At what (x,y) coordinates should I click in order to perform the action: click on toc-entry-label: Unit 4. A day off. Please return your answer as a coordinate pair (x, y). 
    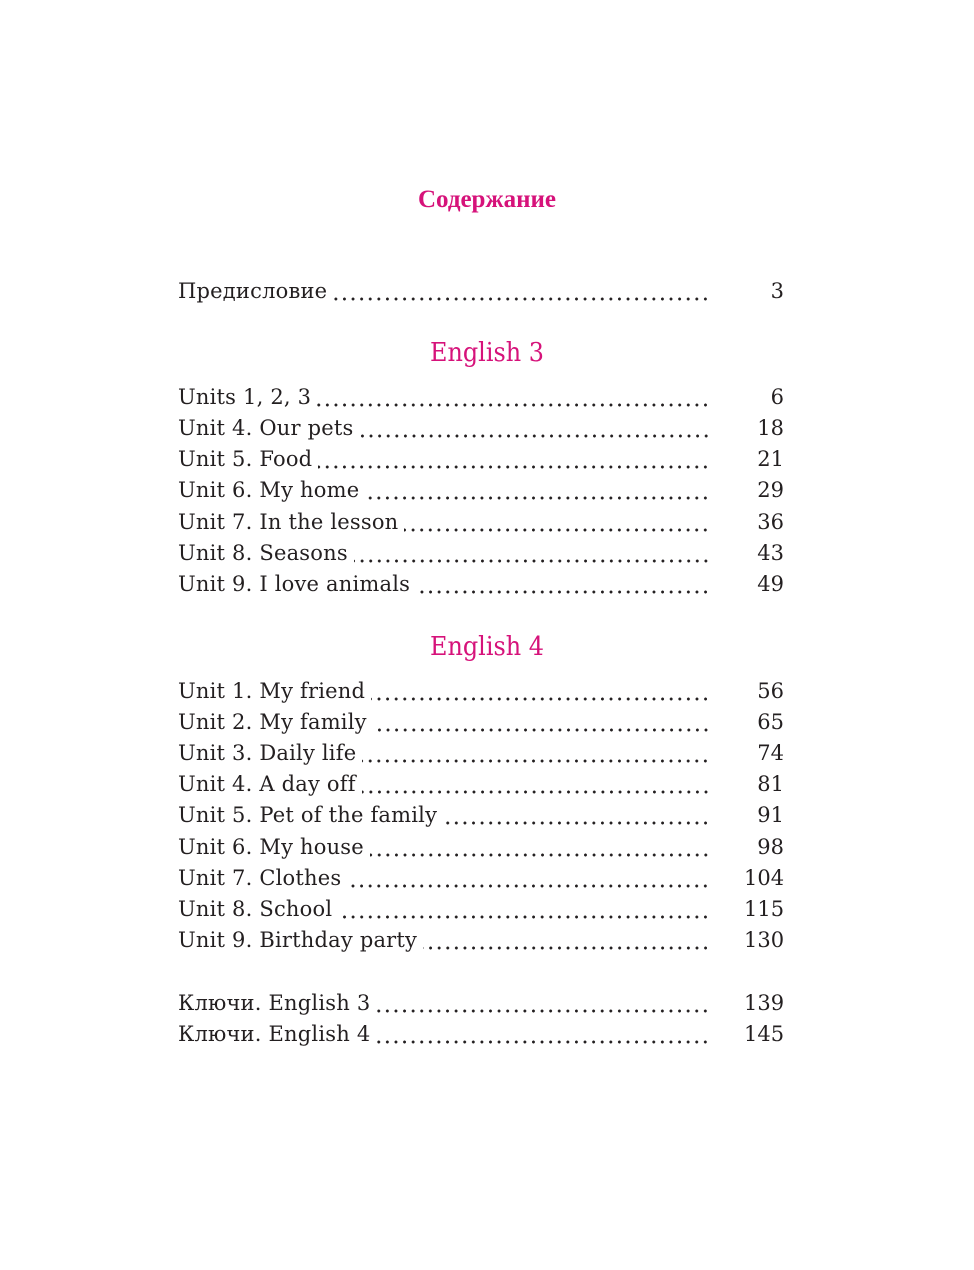
    Looking at the image, I should click on (267, 784).